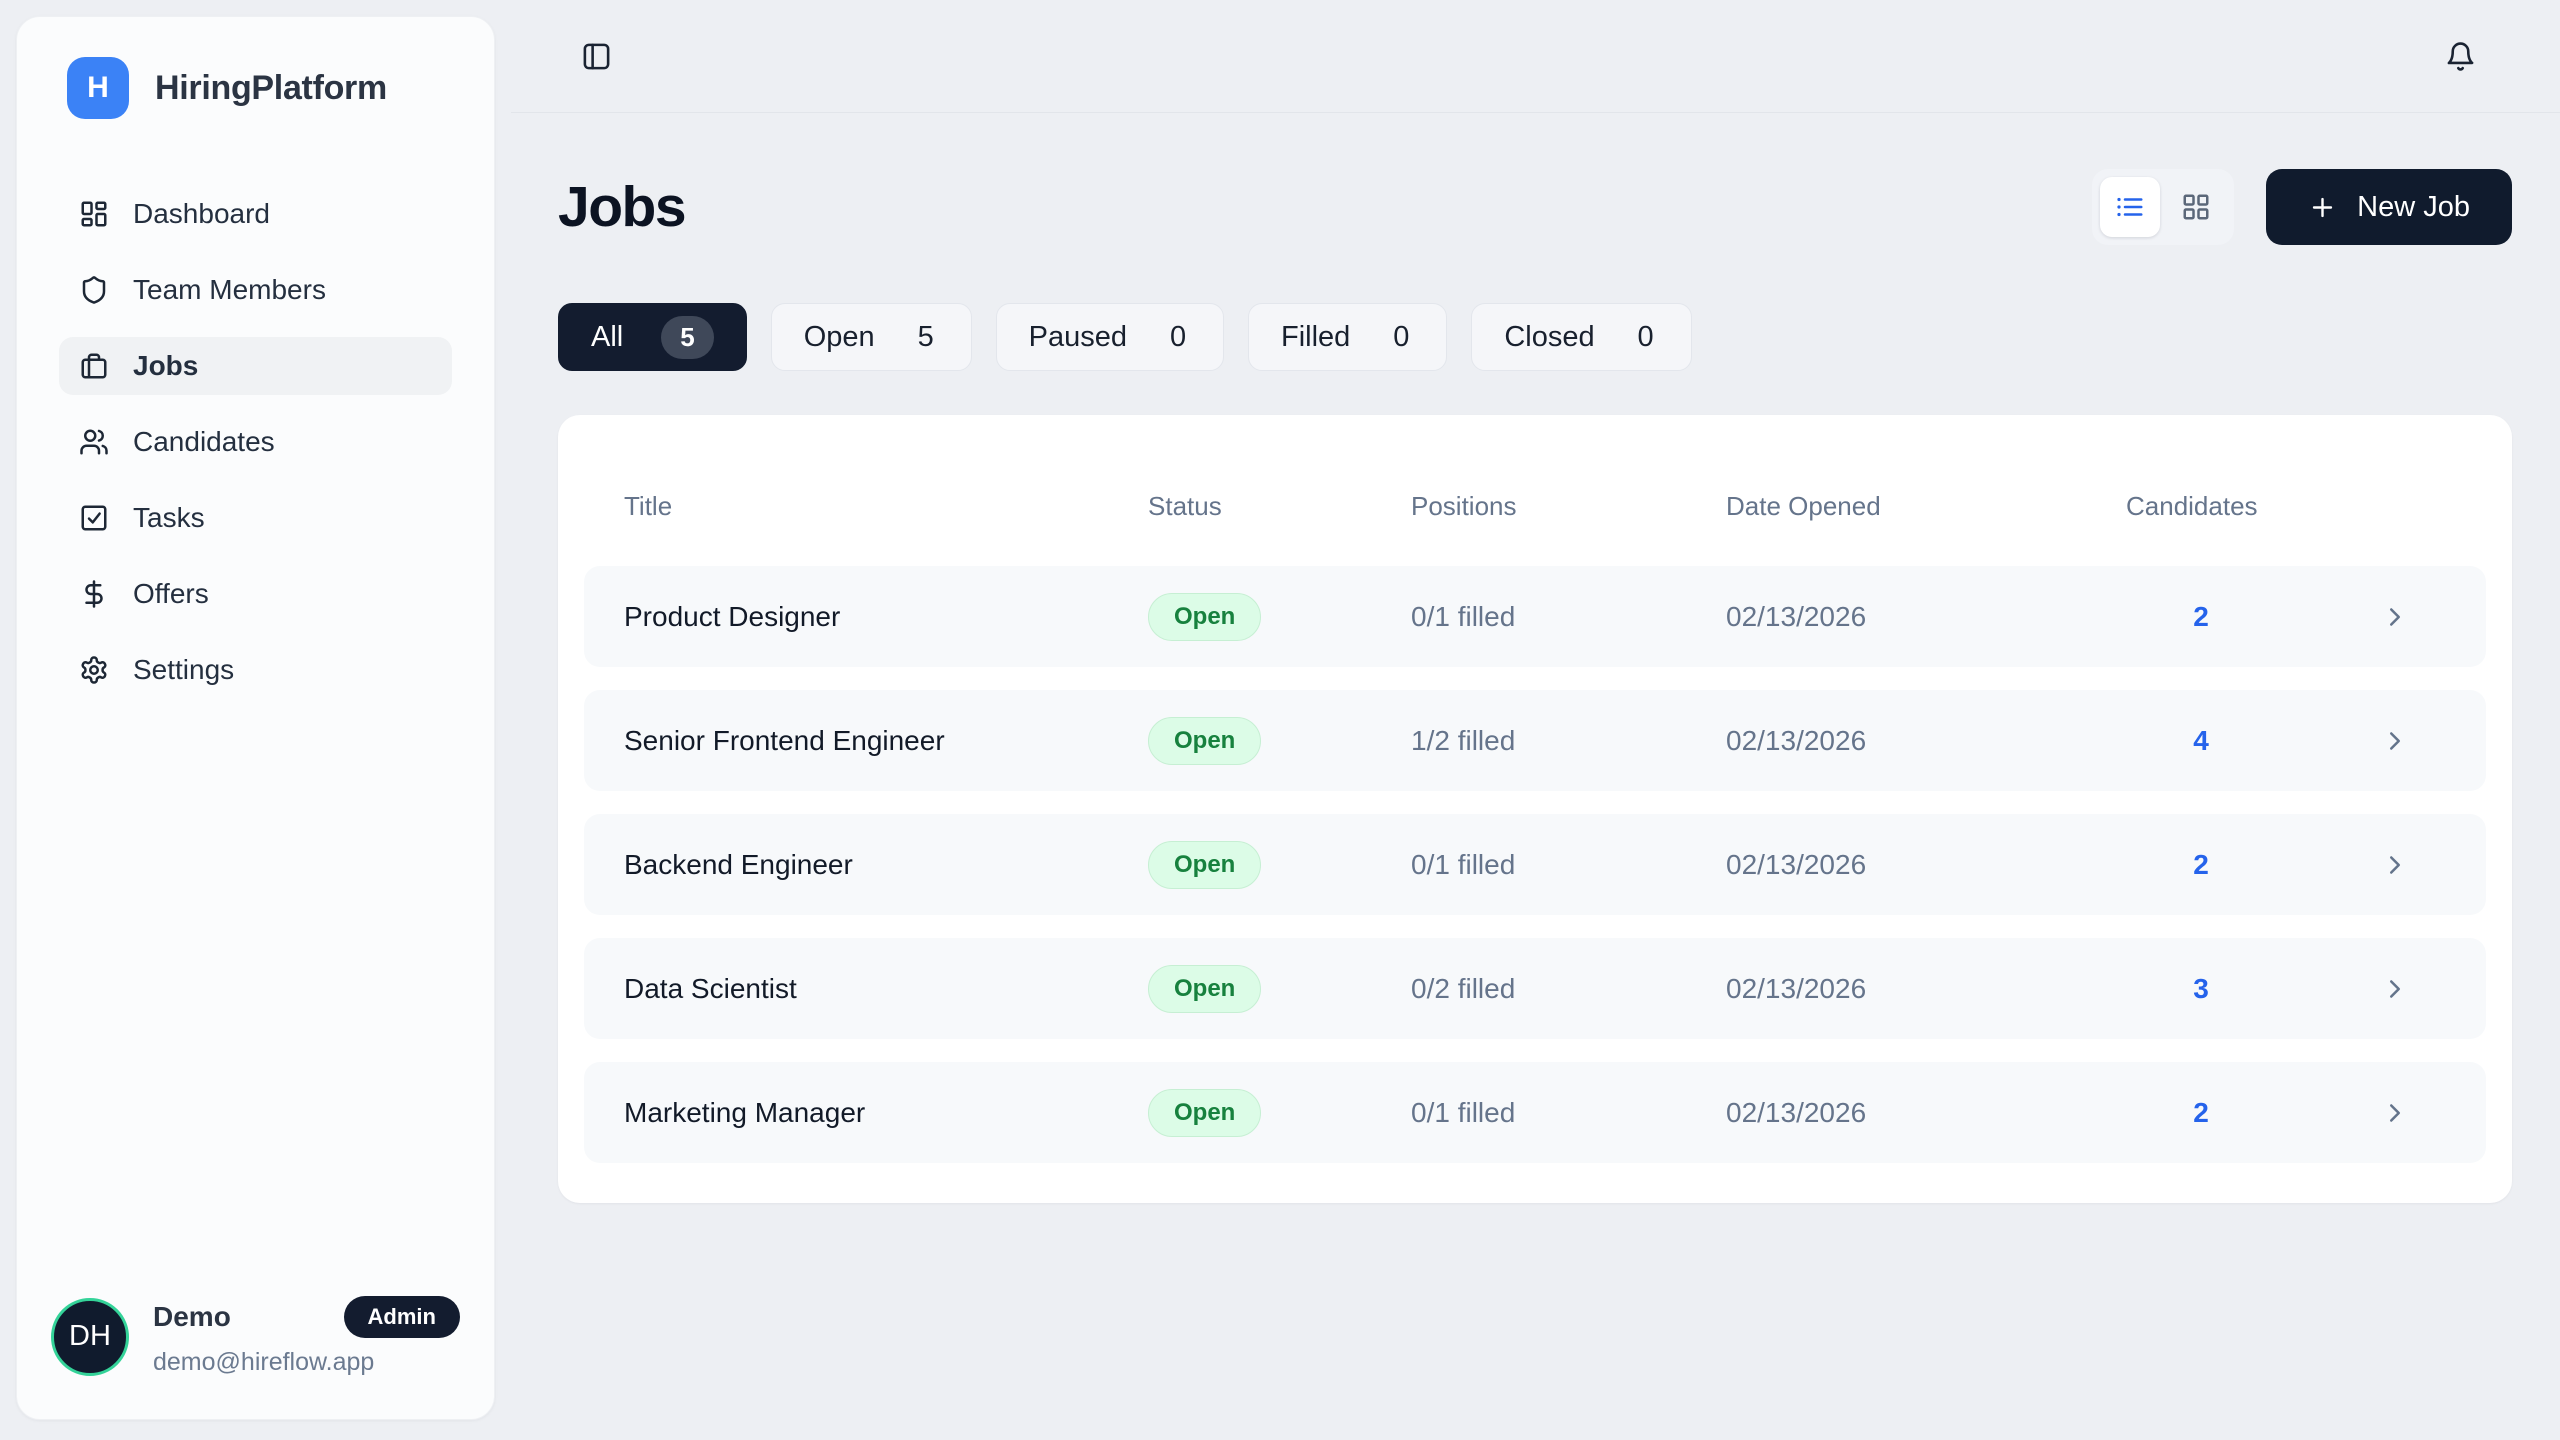  Describe the element at coordinates (1185, 506) in the screenshot. I see `column-header-status: Status` at that location.